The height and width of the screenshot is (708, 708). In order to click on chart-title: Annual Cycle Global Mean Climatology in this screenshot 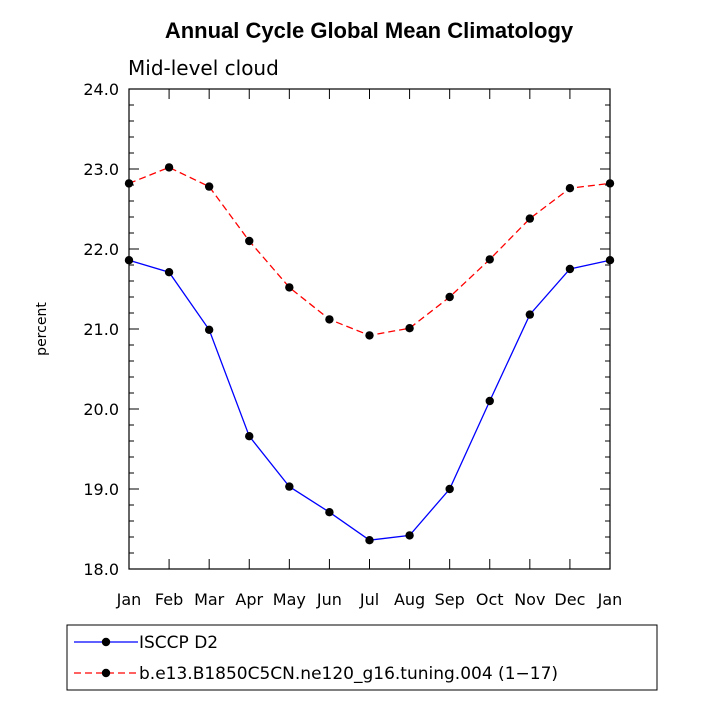, I will do `click(369, 30)`.